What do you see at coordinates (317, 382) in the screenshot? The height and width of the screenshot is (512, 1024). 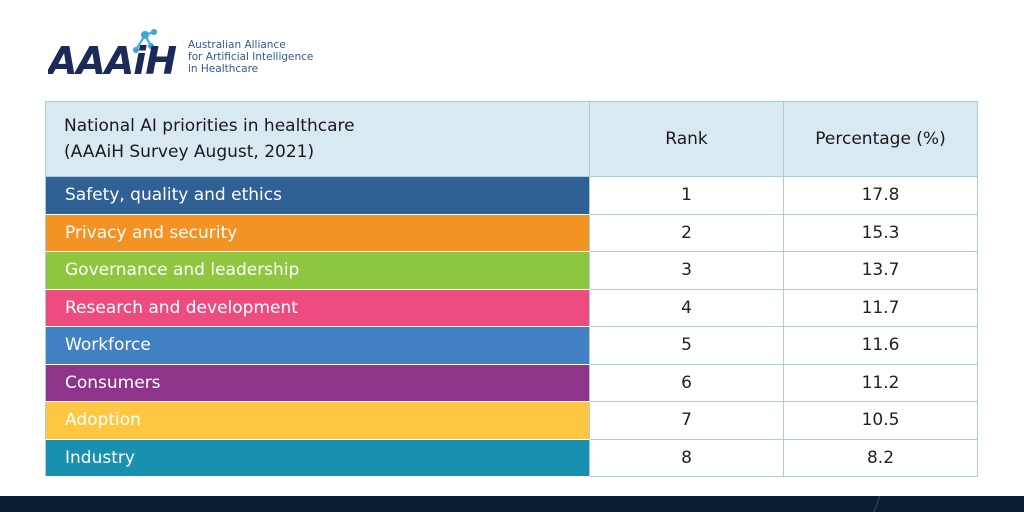 I see `priority-cell: Consumers` at bounding box center [317, 382].